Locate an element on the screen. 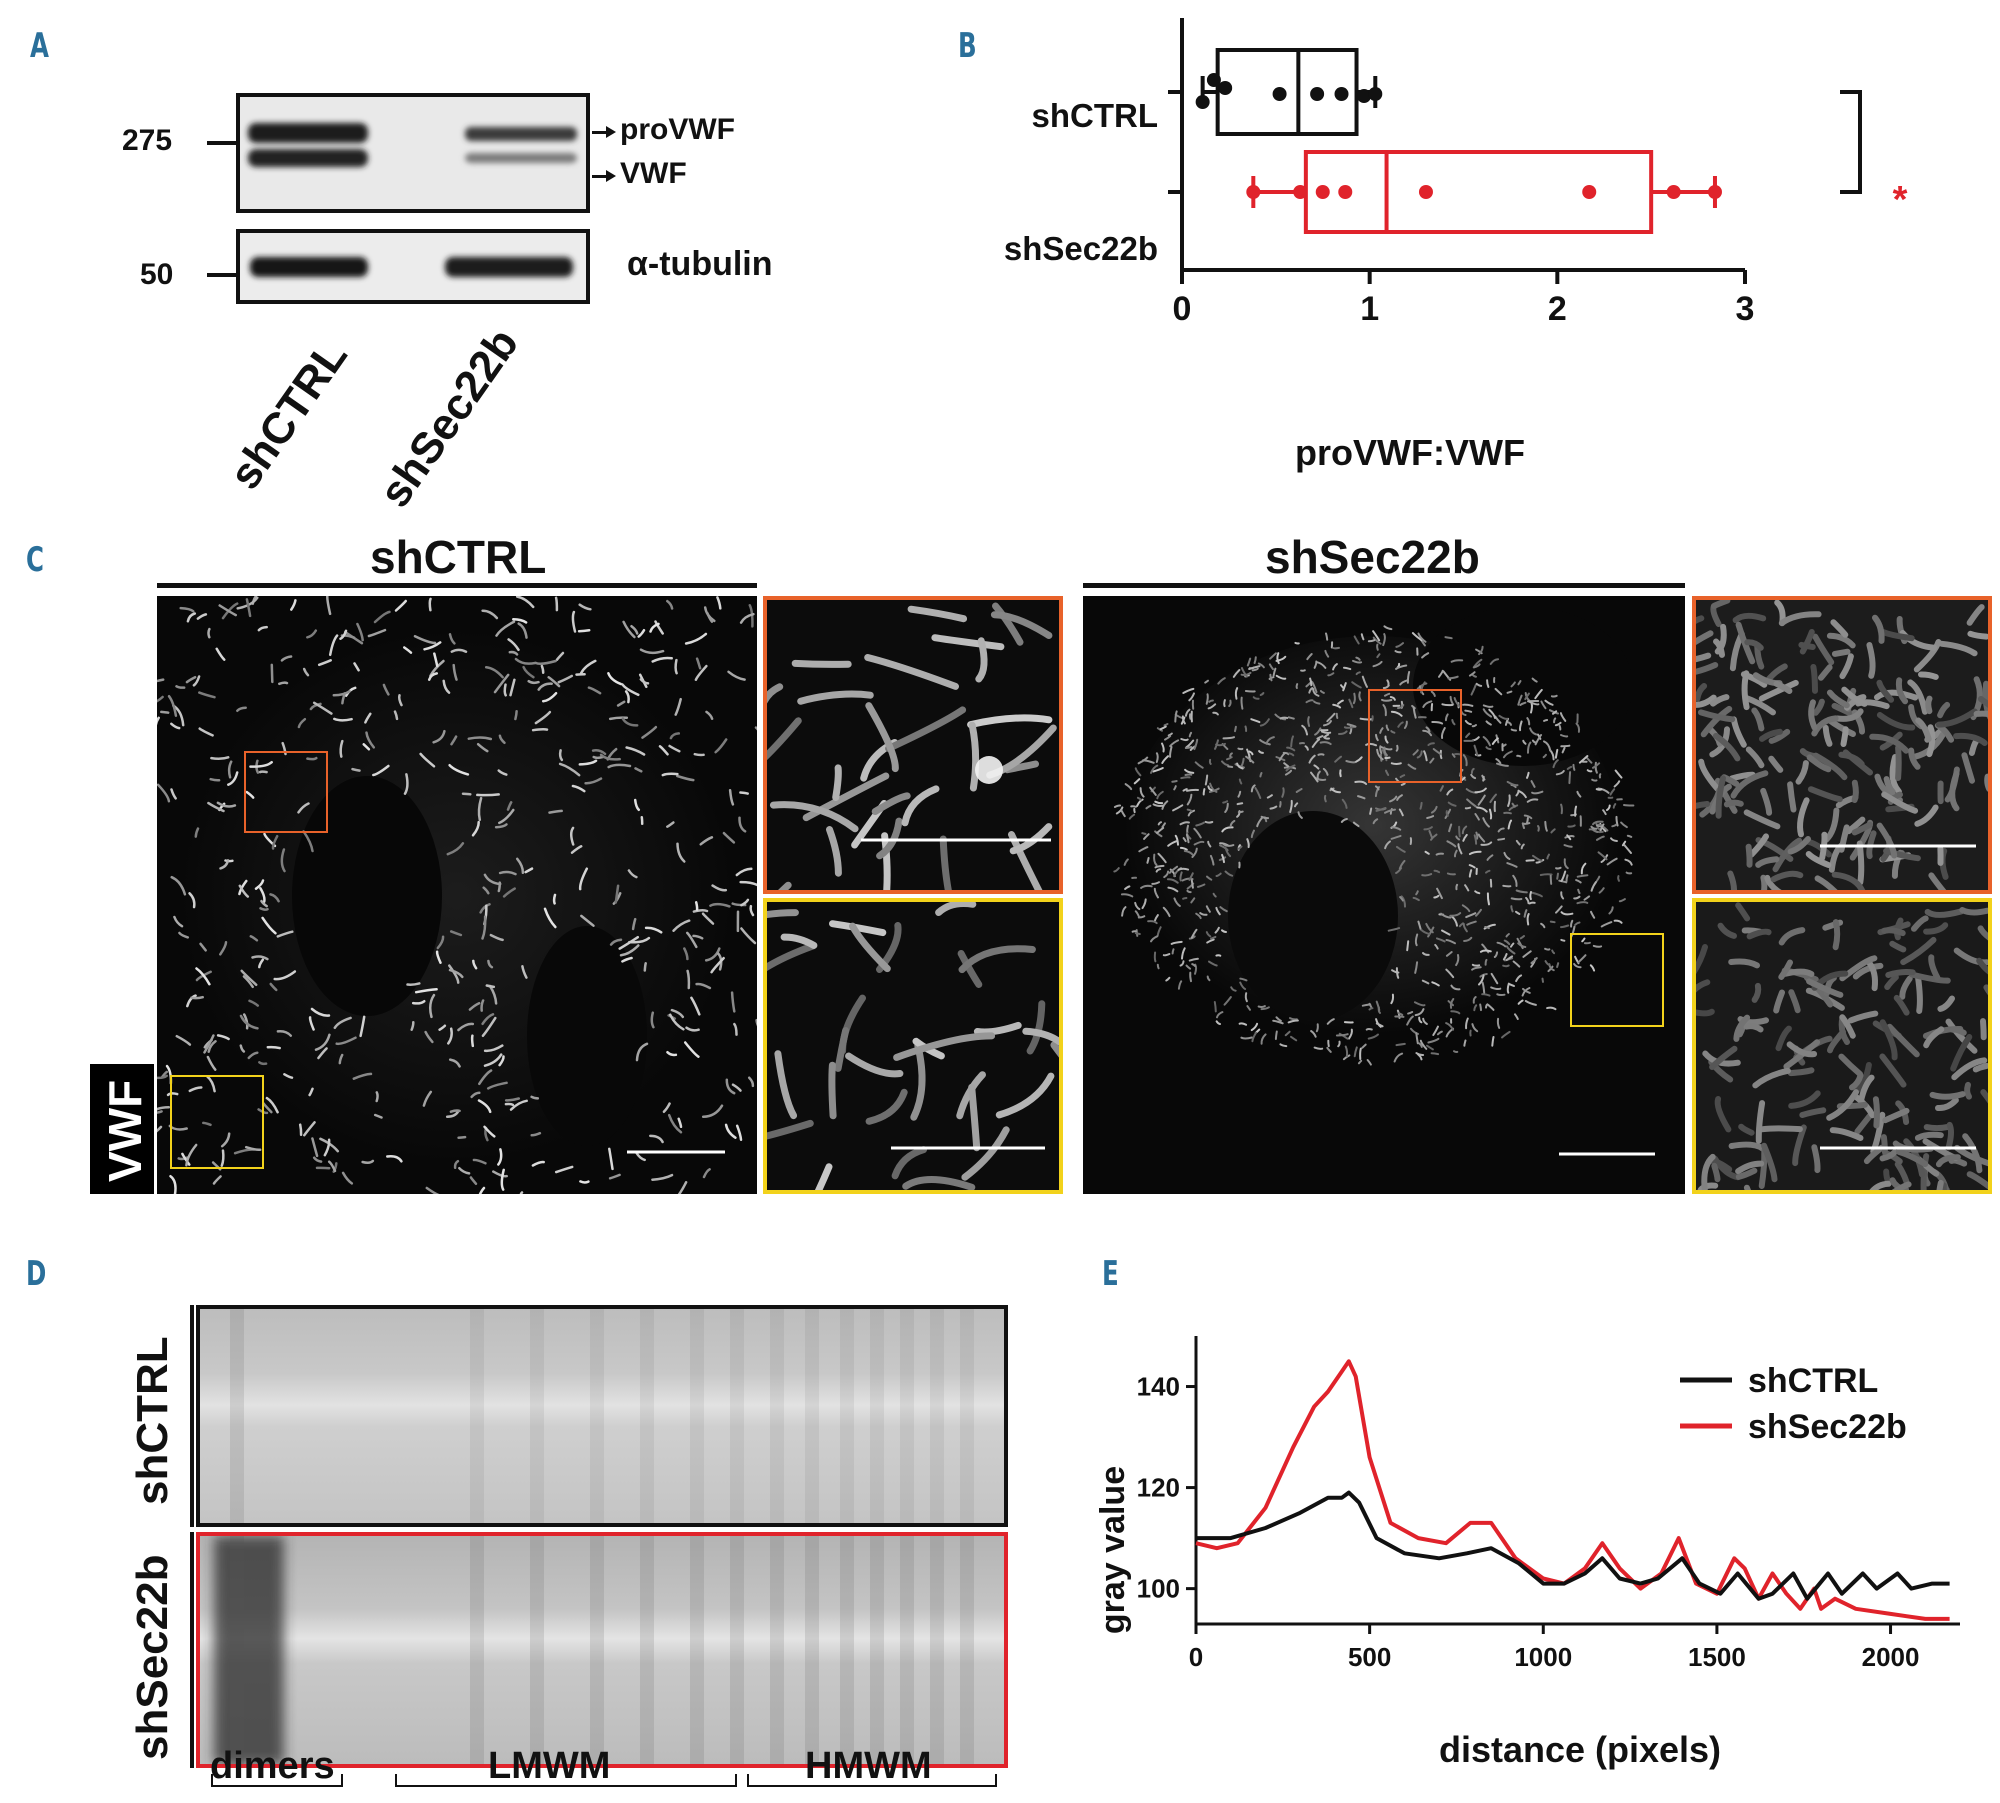 The width and height of the screenshot is (2000, 1803). panel-e-y-tick-label: 120 is located at coordinates (1158, 1488).